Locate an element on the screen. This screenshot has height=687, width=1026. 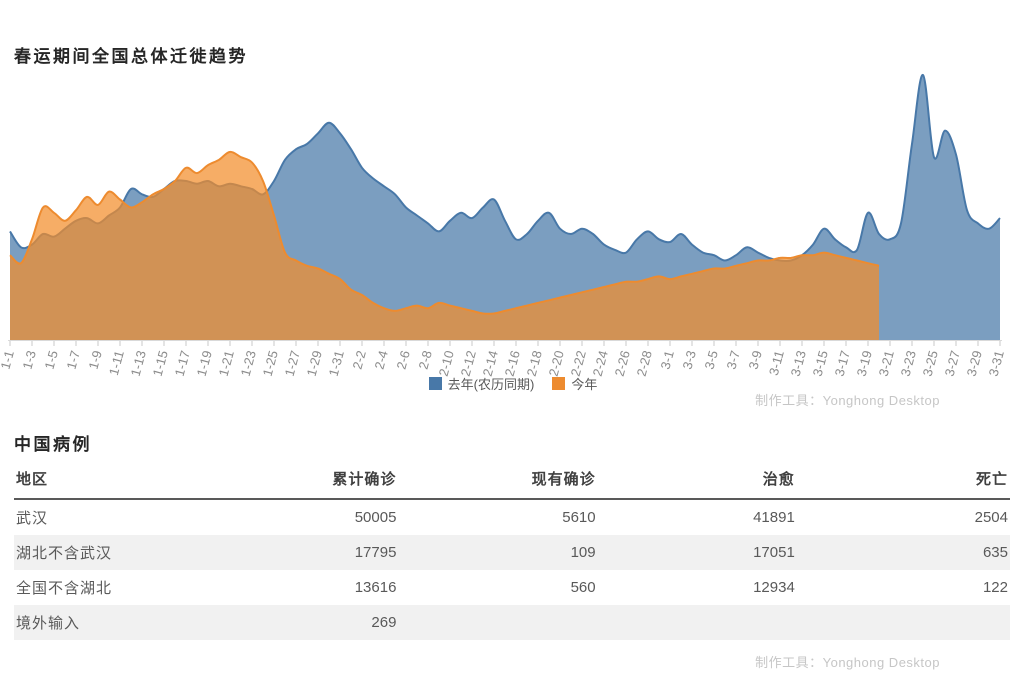
axis-tick-label: 2-26 is located at coordinates (622, 363).